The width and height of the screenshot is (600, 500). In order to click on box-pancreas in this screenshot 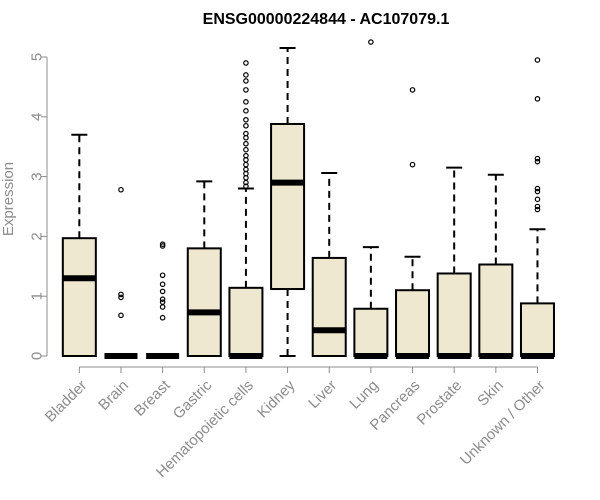, I will do `click(413, 223)`.